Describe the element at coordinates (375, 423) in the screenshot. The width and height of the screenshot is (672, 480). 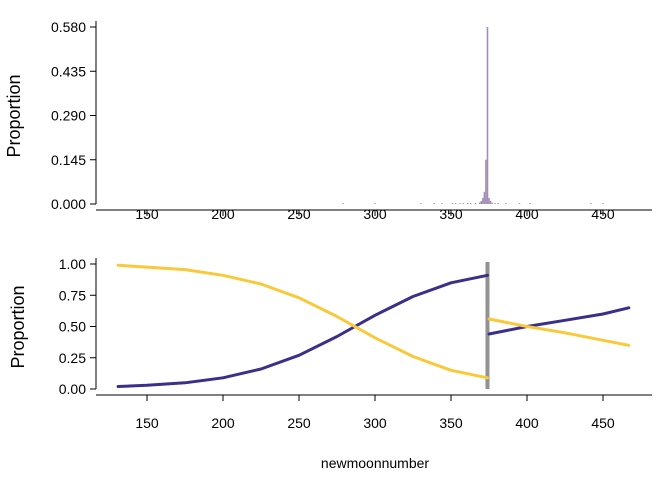
I see `bottom-x-tick-label: 300` at that location.